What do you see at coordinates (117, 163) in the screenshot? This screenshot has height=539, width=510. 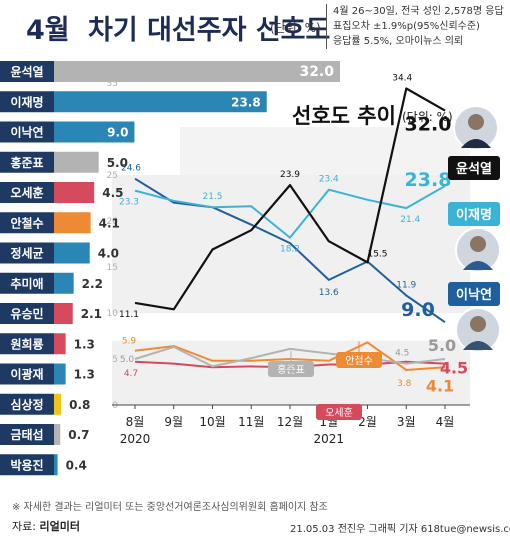 I see `bar-value-label: 5.0` at bounding box center [117, 163].